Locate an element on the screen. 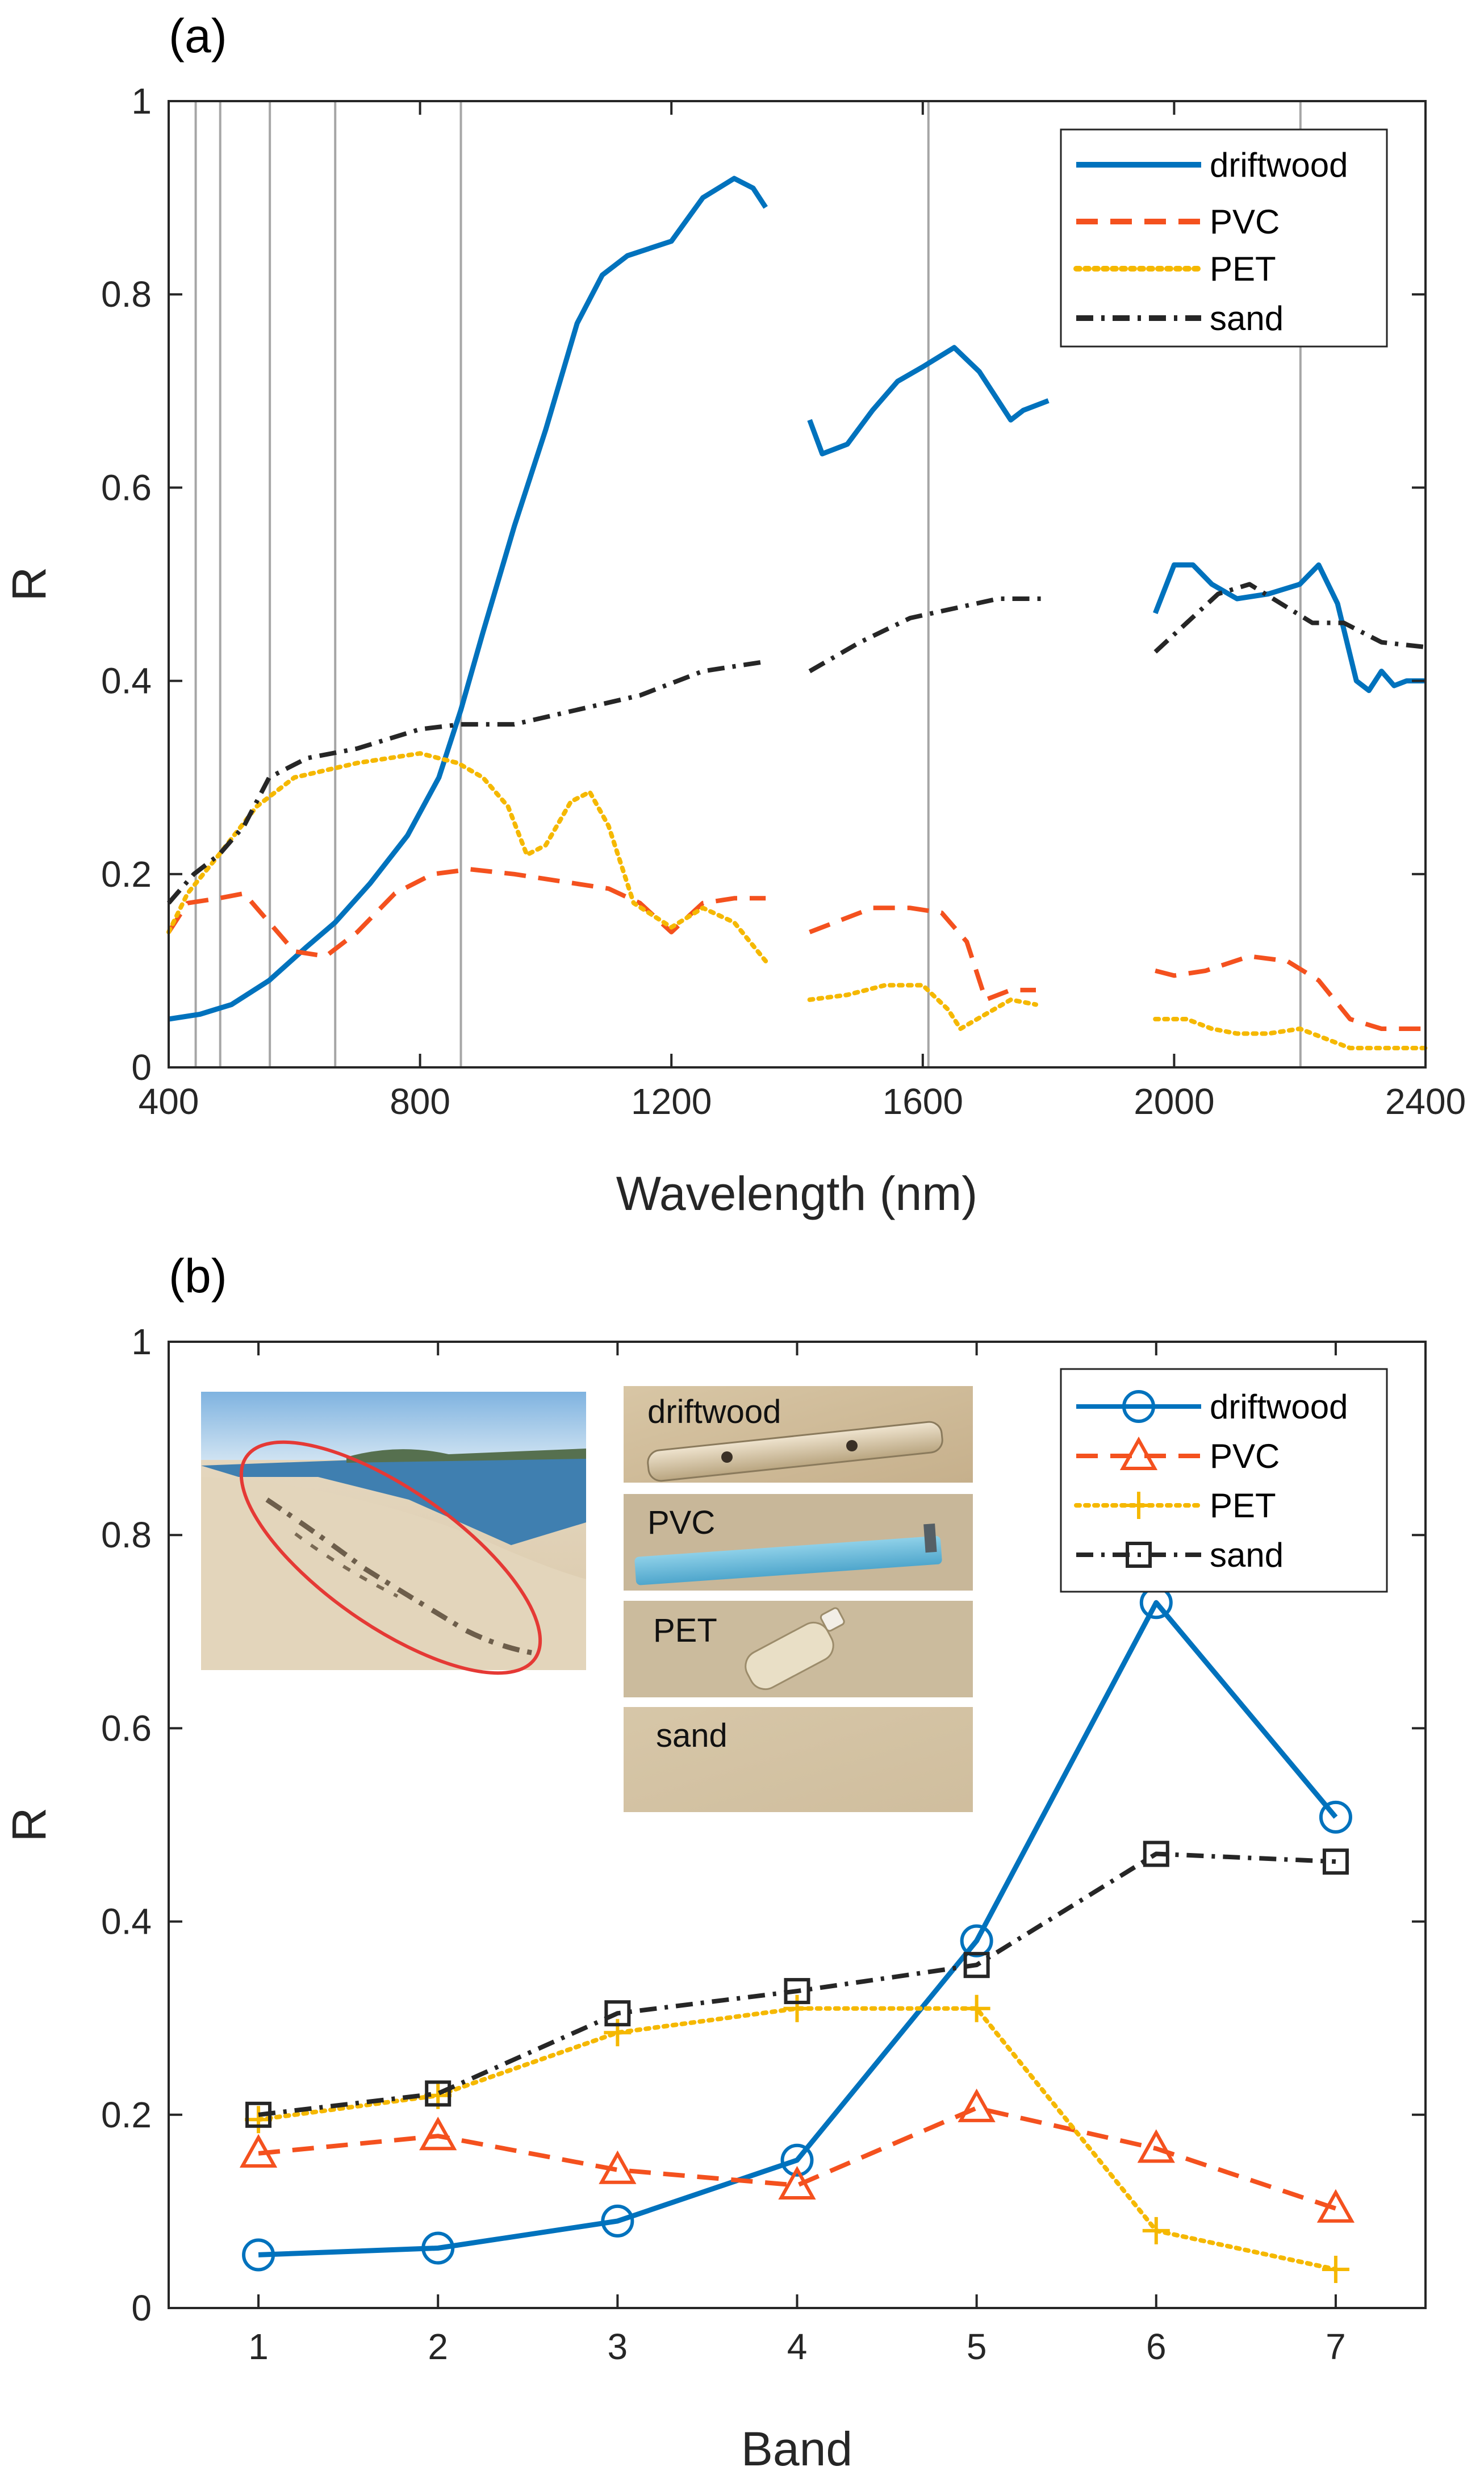  x-tick-label-b-5: 5 is located at coordinates (977, 2346).